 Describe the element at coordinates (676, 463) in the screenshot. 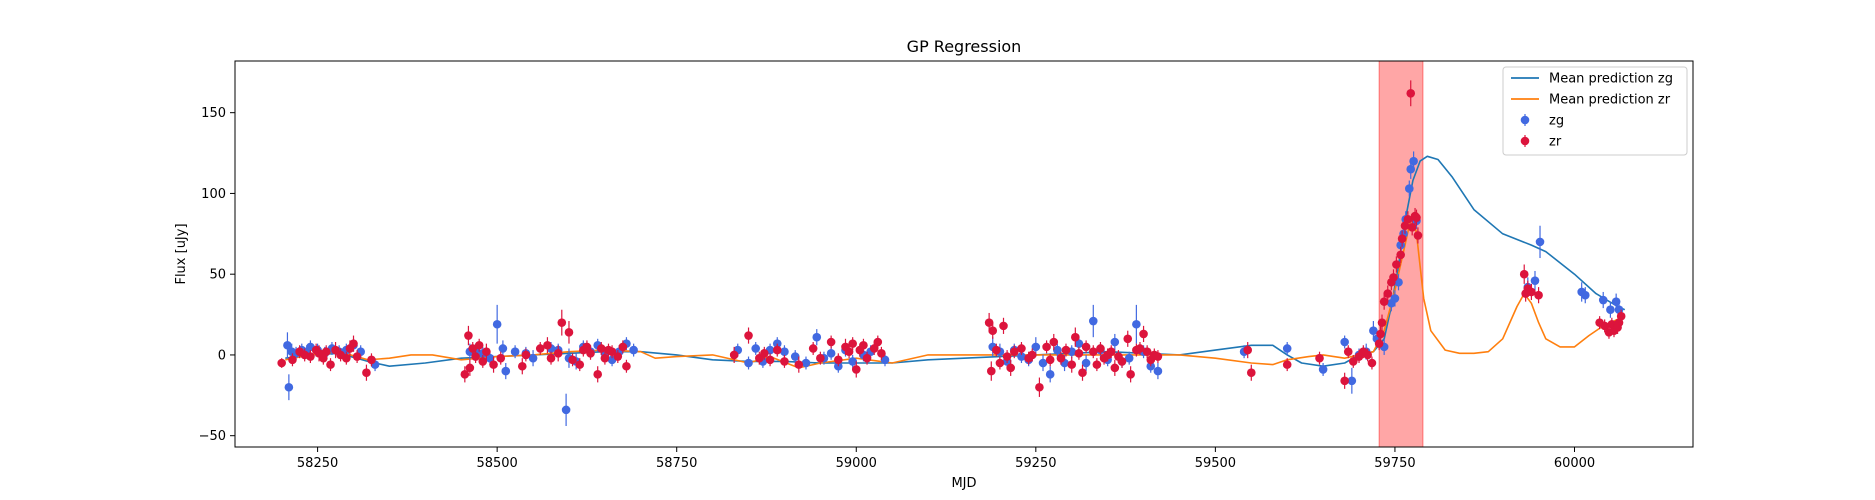

I see `x-tick-label: 58750` at that location.